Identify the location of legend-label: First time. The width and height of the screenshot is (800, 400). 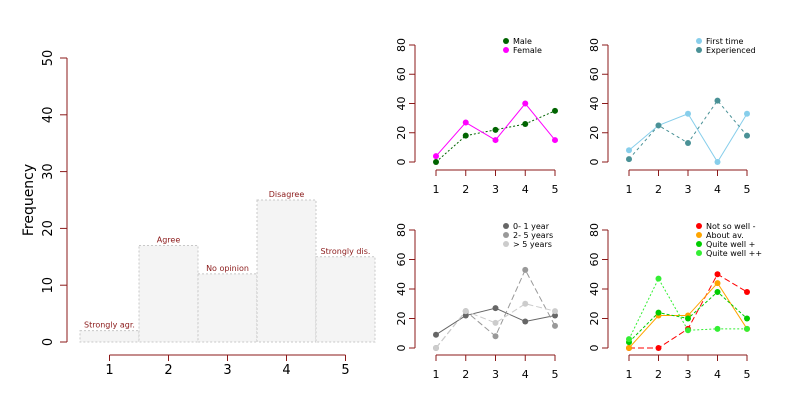
(725, 41).